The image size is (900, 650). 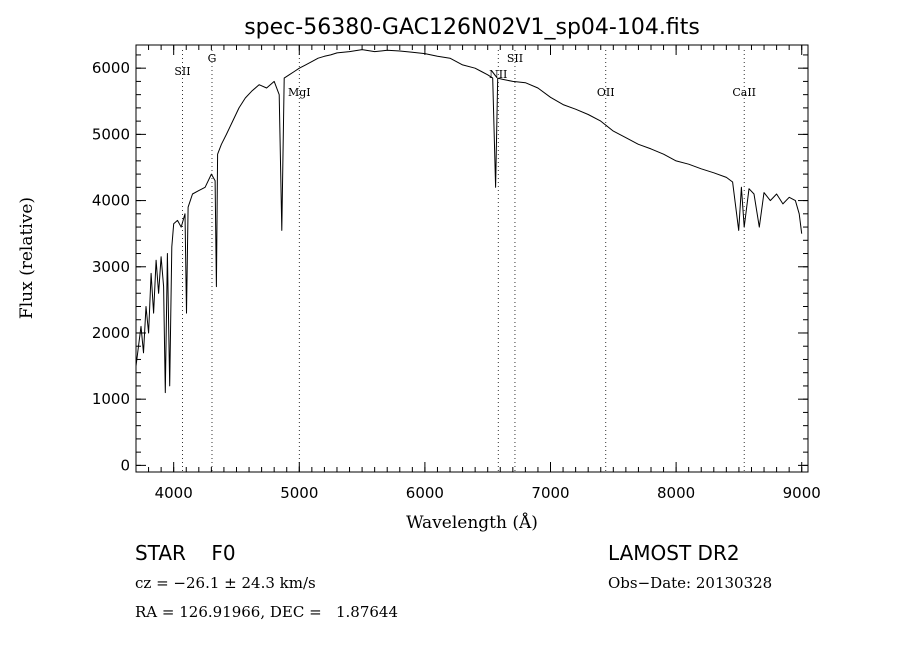 I want to click on observation-date: Obs−Date: 20130328, so click(x=690, y=583).